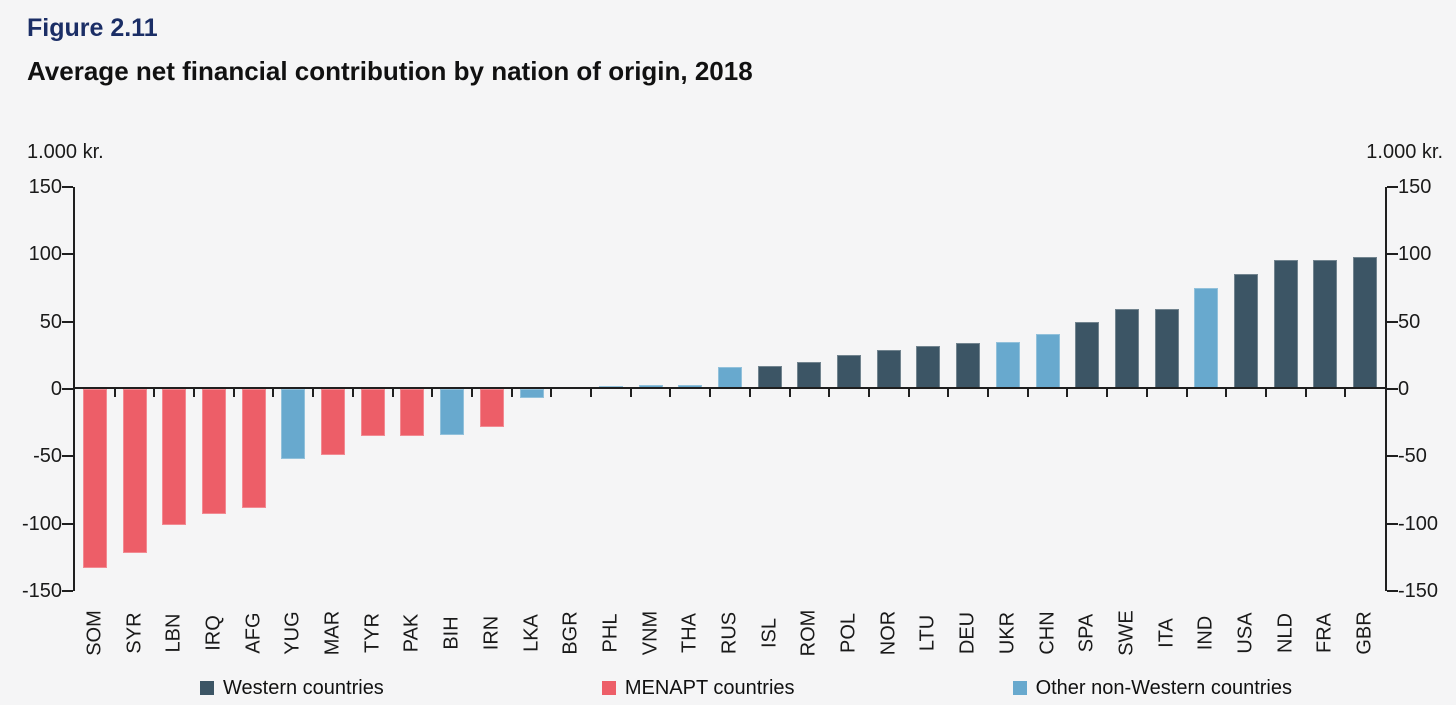 This screenshot has width=1456, height=705. Describe the element at coordinates (50, 322) in the screenshot. I see `y-tick-label-left: 50` at that location.